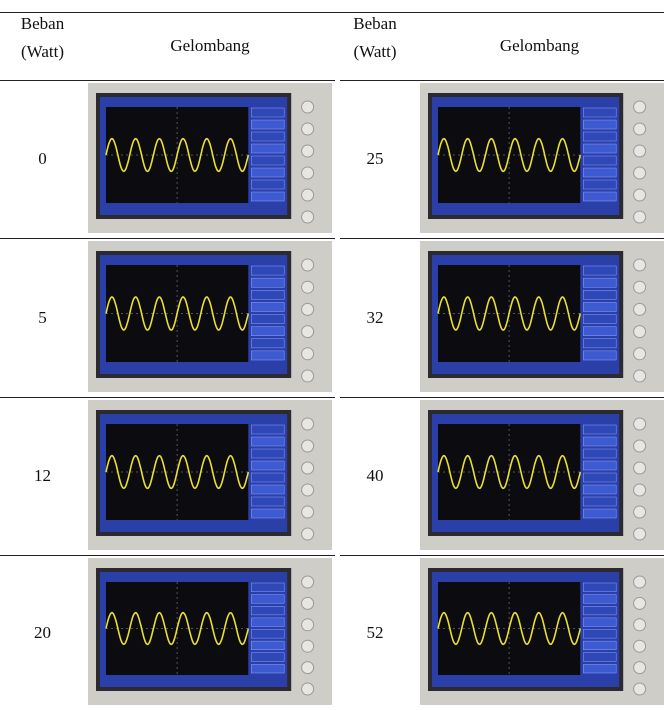 The height and width of the screenshot is (710, 664). What do you see at coordinates (502, 80) in the screenshot?
I see `header-rule` at bounding box center [502, 80].